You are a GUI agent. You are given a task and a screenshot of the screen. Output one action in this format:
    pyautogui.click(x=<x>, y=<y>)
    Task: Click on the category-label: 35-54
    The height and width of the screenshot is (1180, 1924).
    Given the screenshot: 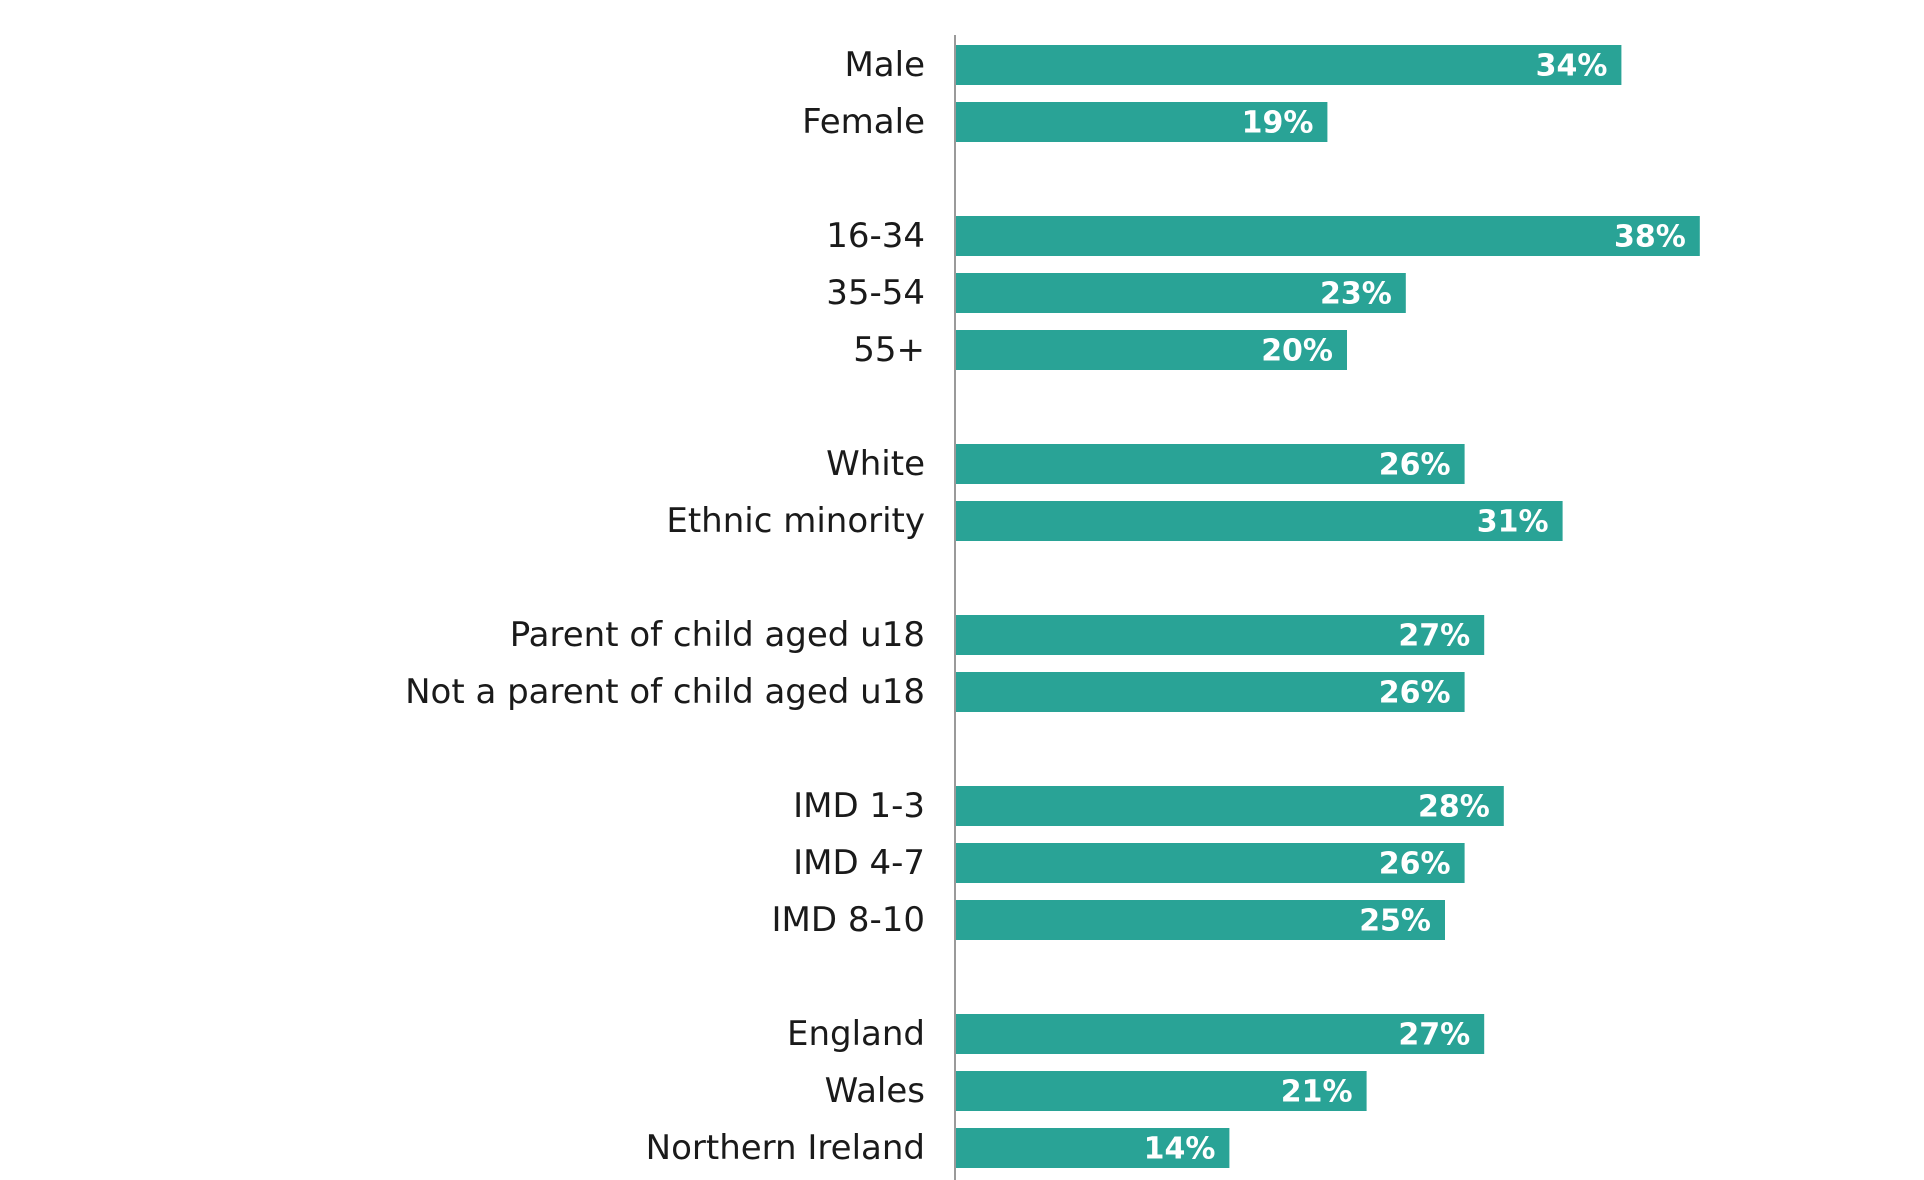 What is the action you would take?
    pyautogui.click(x=875, y=293)
    